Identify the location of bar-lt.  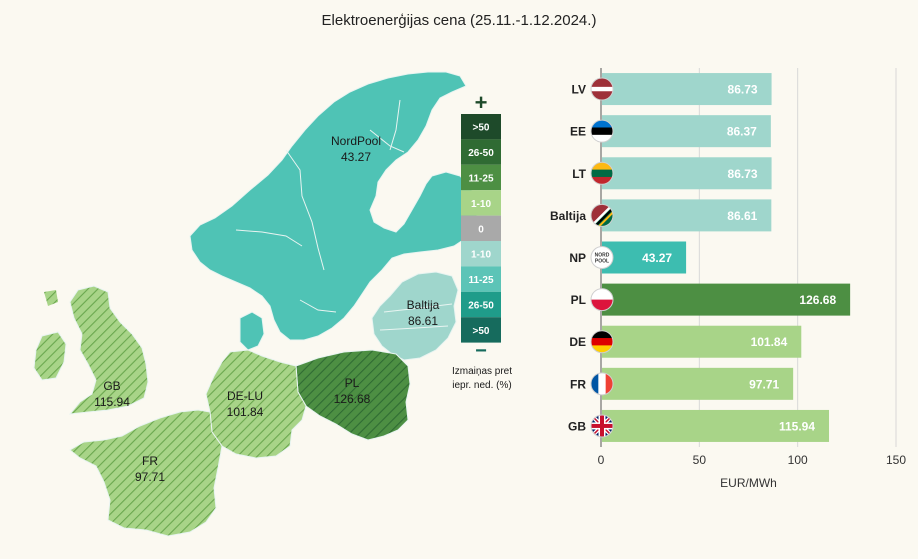
(687, 173).